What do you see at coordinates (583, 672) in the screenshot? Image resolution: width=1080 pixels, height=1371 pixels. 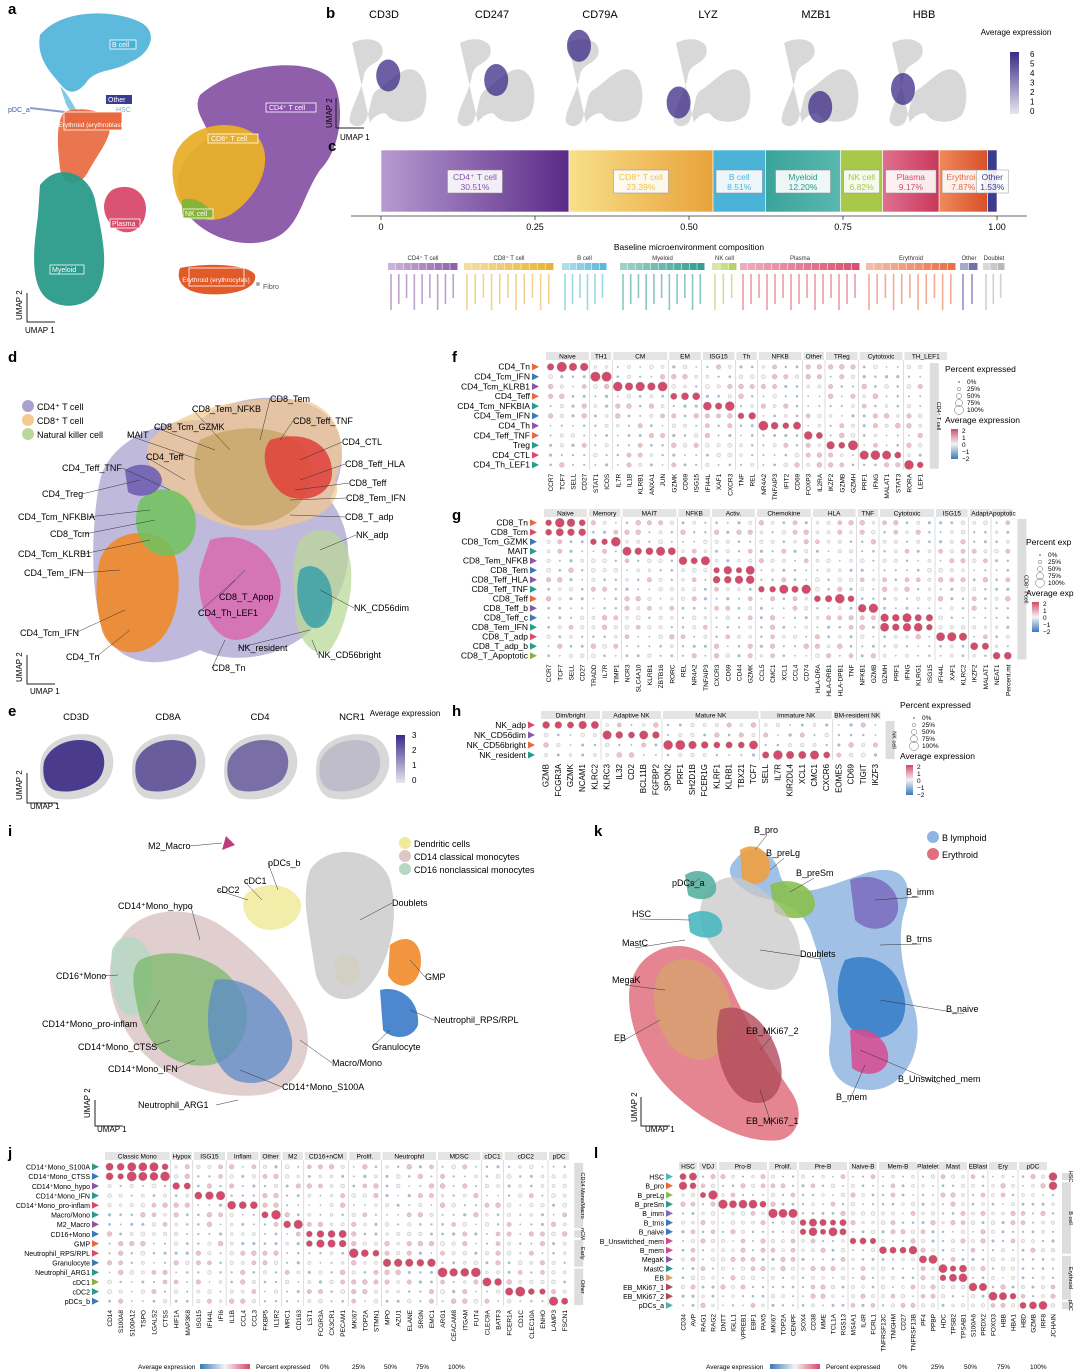 I see `gene-label: CD27` at bounding box center [583, 672].